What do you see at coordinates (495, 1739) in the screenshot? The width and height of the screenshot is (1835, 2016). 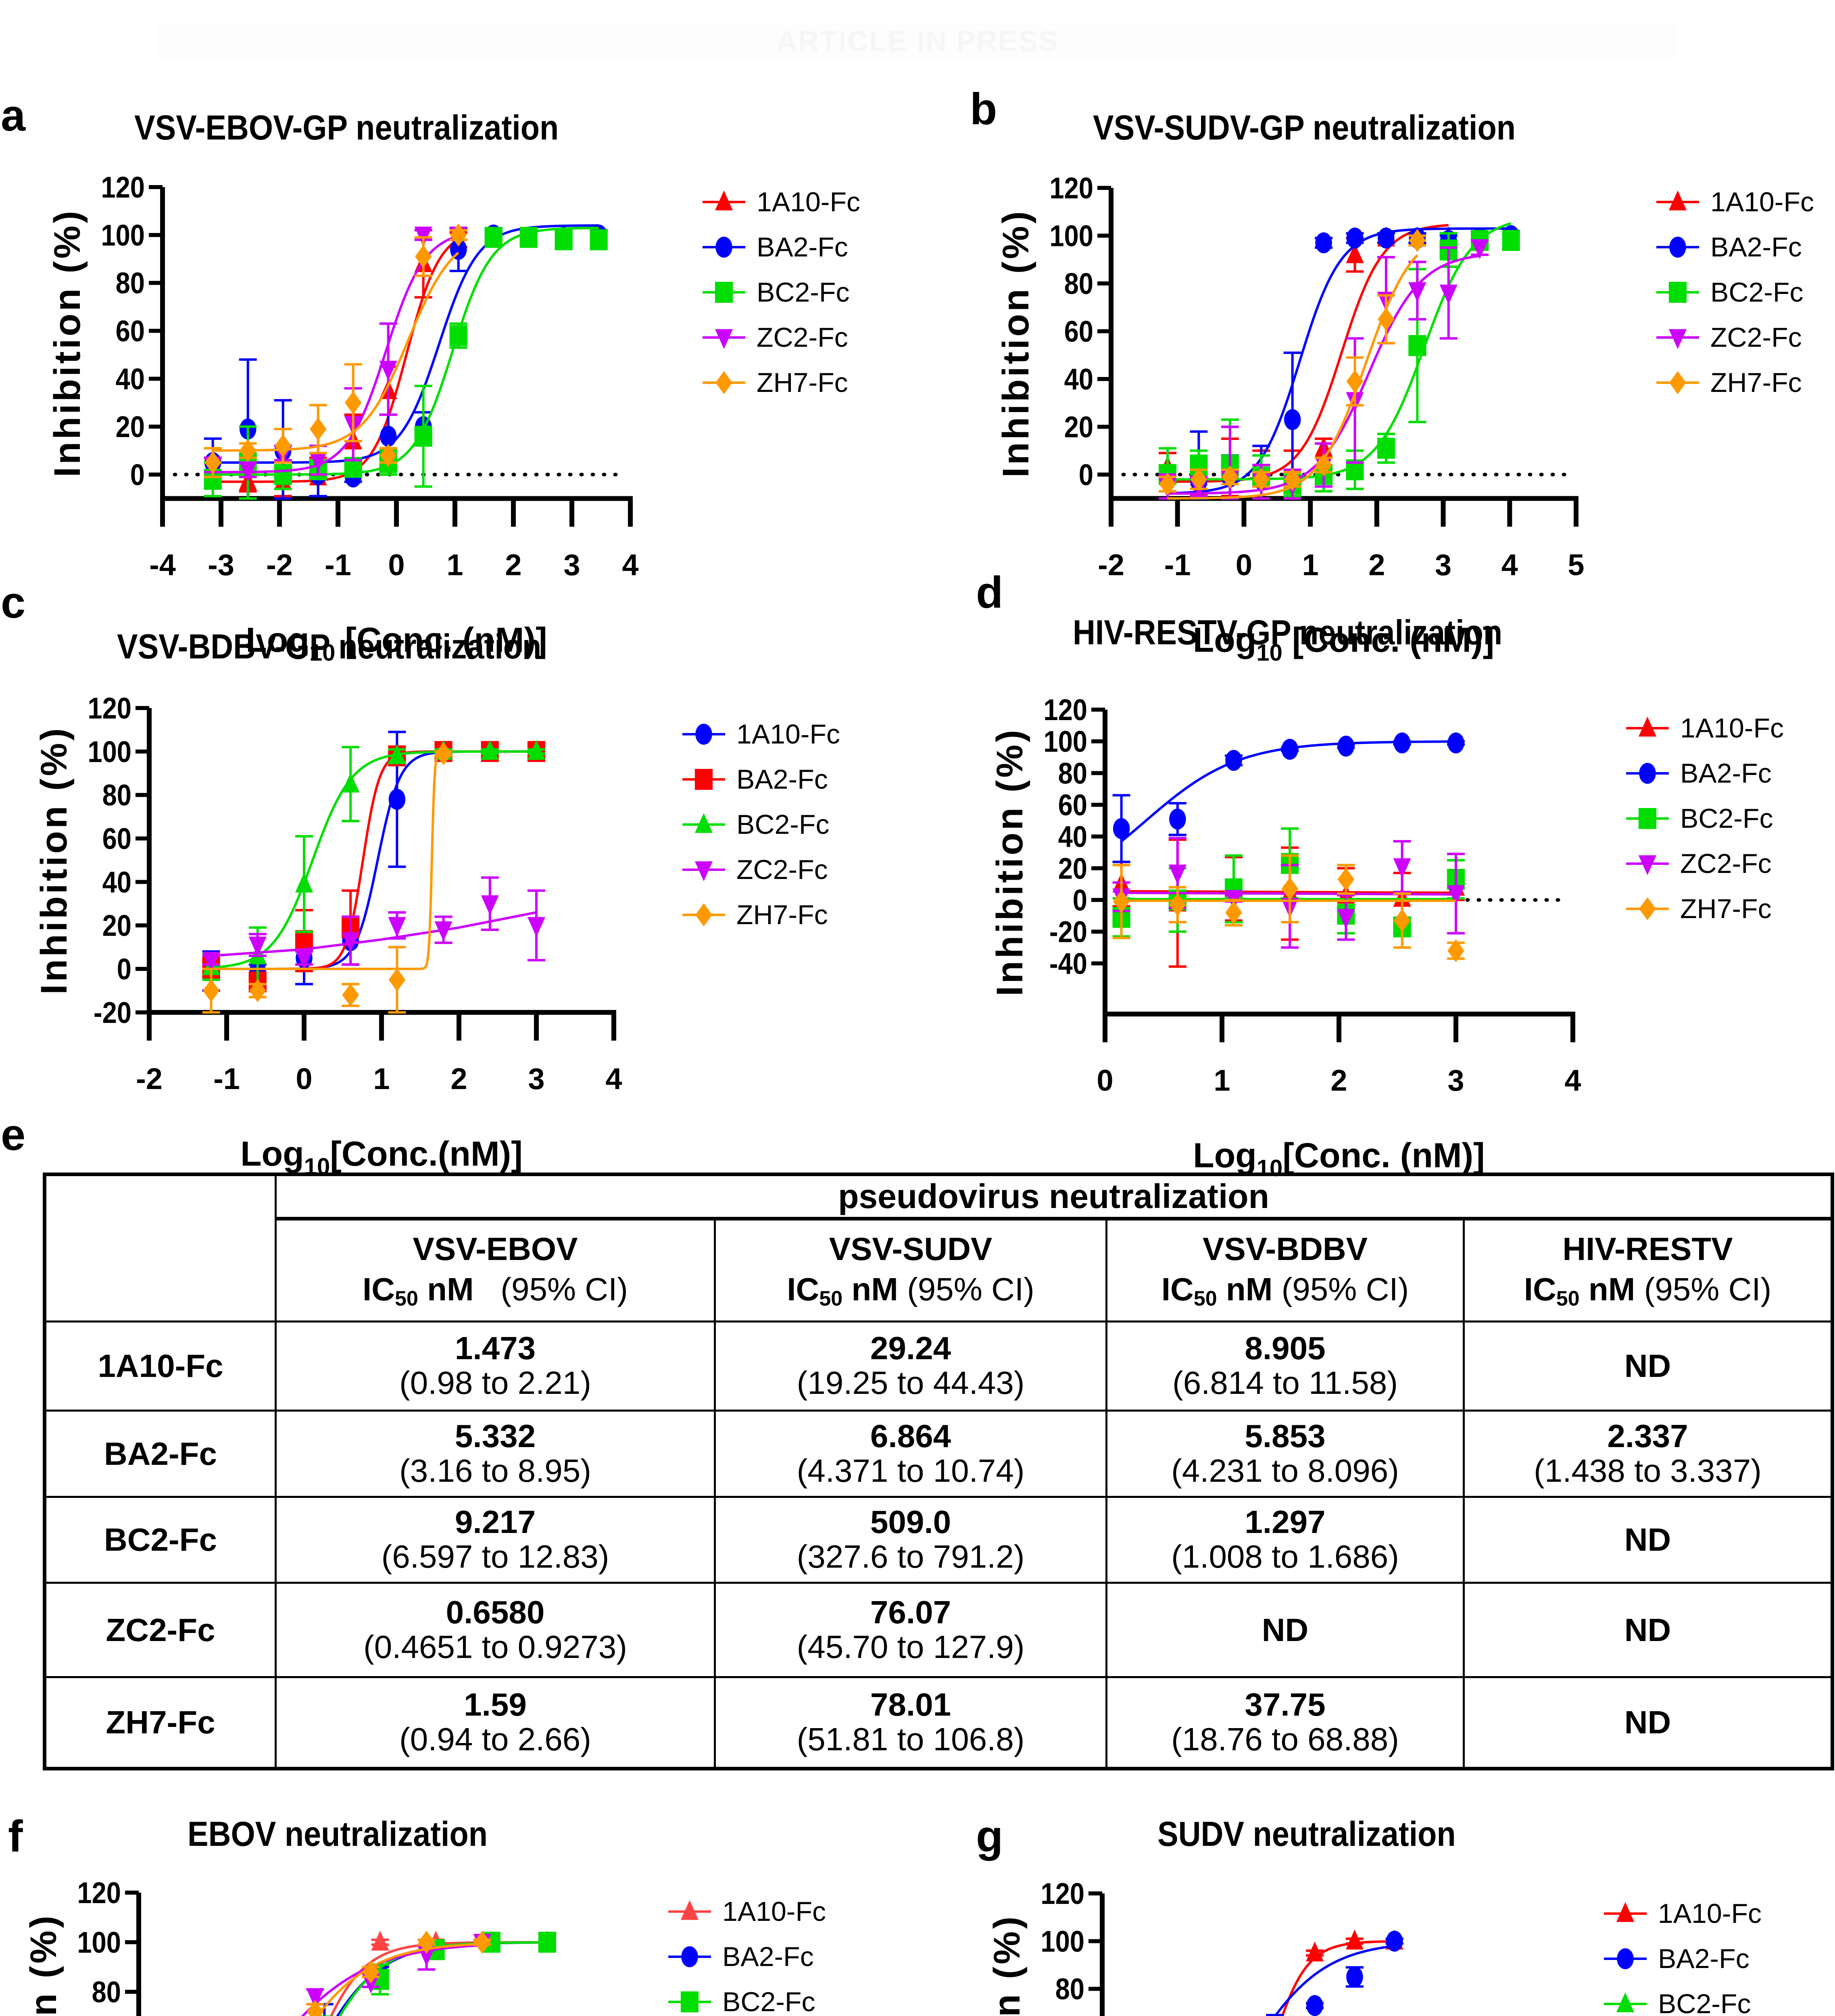 I see `ic50-ci: (0.94 to 2.66)` at bounding box center [495, 1739].